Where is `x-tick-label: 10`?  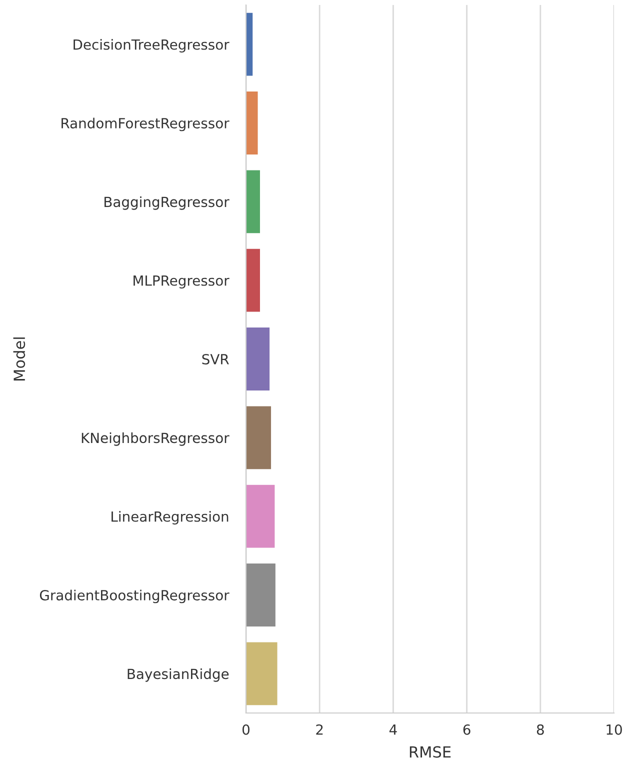 x-tick-label: 10 is located at coordinates (614, 729).